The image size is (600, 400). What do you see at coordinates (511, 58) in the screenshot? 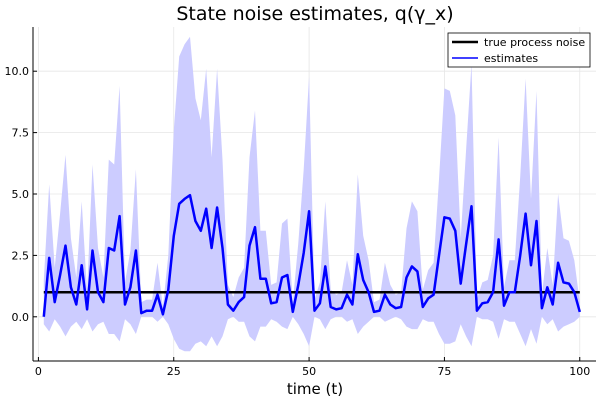
I see `legend-label-estimates: estimates` at bounding box center [511, 58].